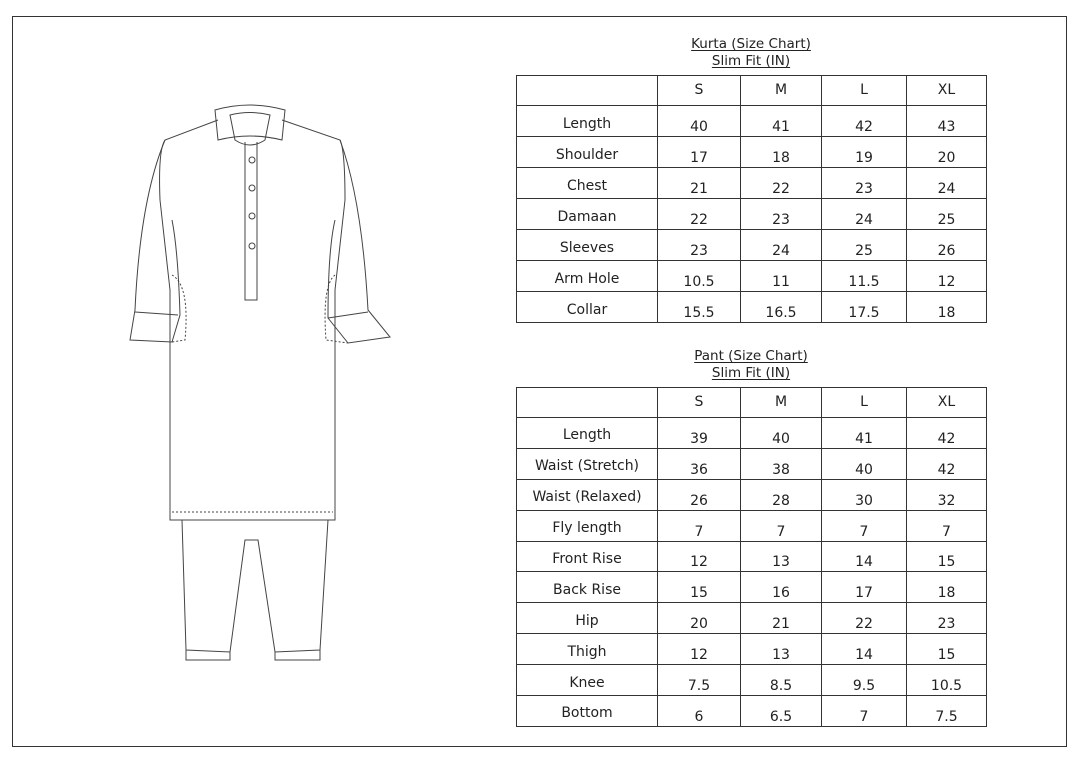 The image size is (1080, 763). What do you see at coordinates (587, 183) in the screenshot?
I see `measurement-label: Chest` at bounding box center [587, 183].